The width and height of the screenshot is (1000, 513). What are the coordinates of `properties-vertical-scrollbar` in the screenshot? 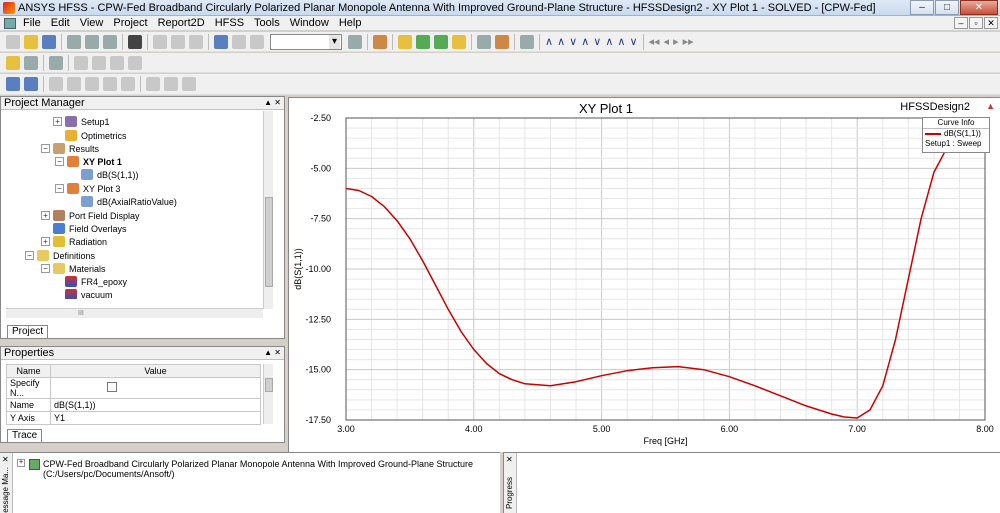 It's located at (268, 394).